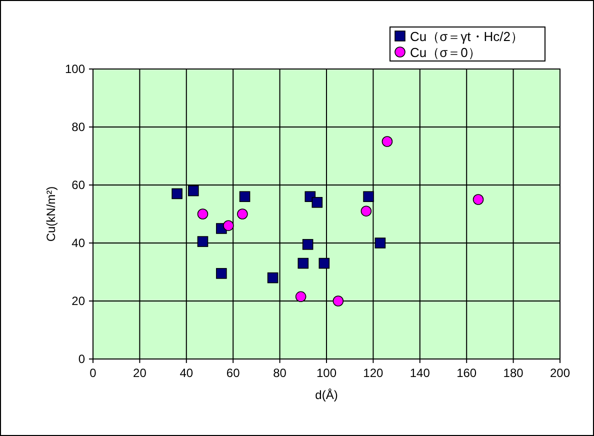 This screenshot has height=436, width=594. Describe the element at coordinates (373, 373) in the screenshot. I see `x-tick-label: 120` at that location.